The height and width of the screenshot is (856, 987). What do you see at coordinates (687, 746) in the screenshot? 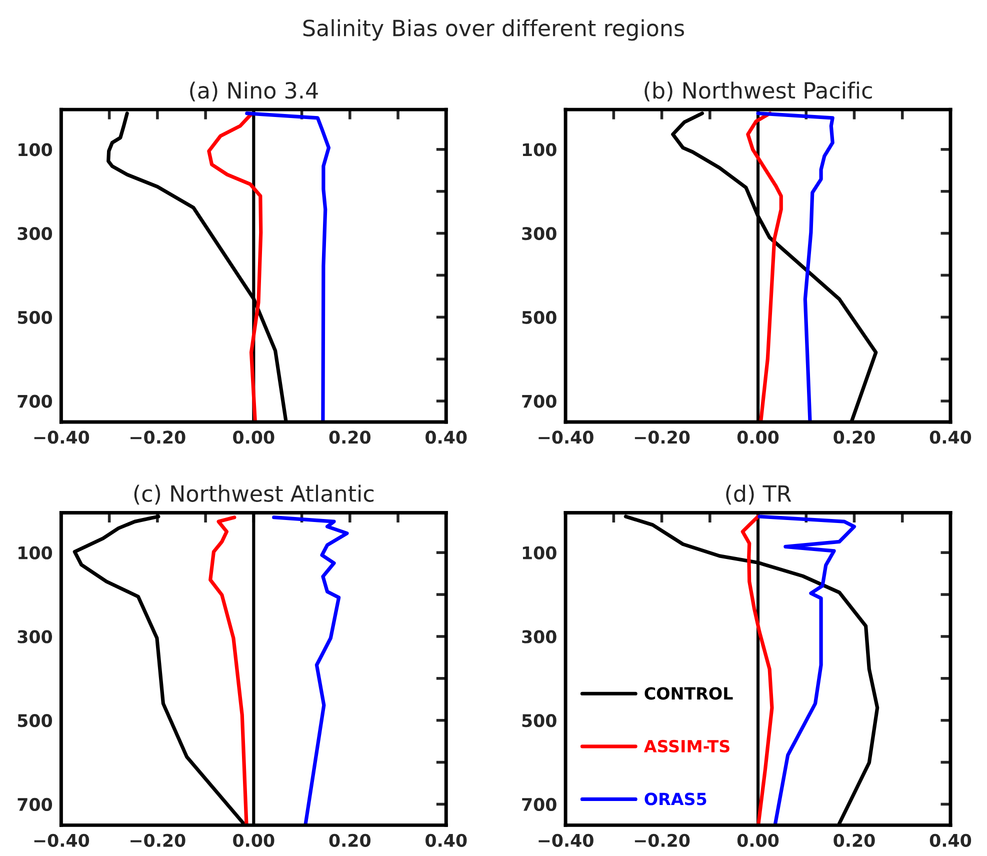
I see `legend-label: ASSIM-TS` at bounding box center [687, 746].